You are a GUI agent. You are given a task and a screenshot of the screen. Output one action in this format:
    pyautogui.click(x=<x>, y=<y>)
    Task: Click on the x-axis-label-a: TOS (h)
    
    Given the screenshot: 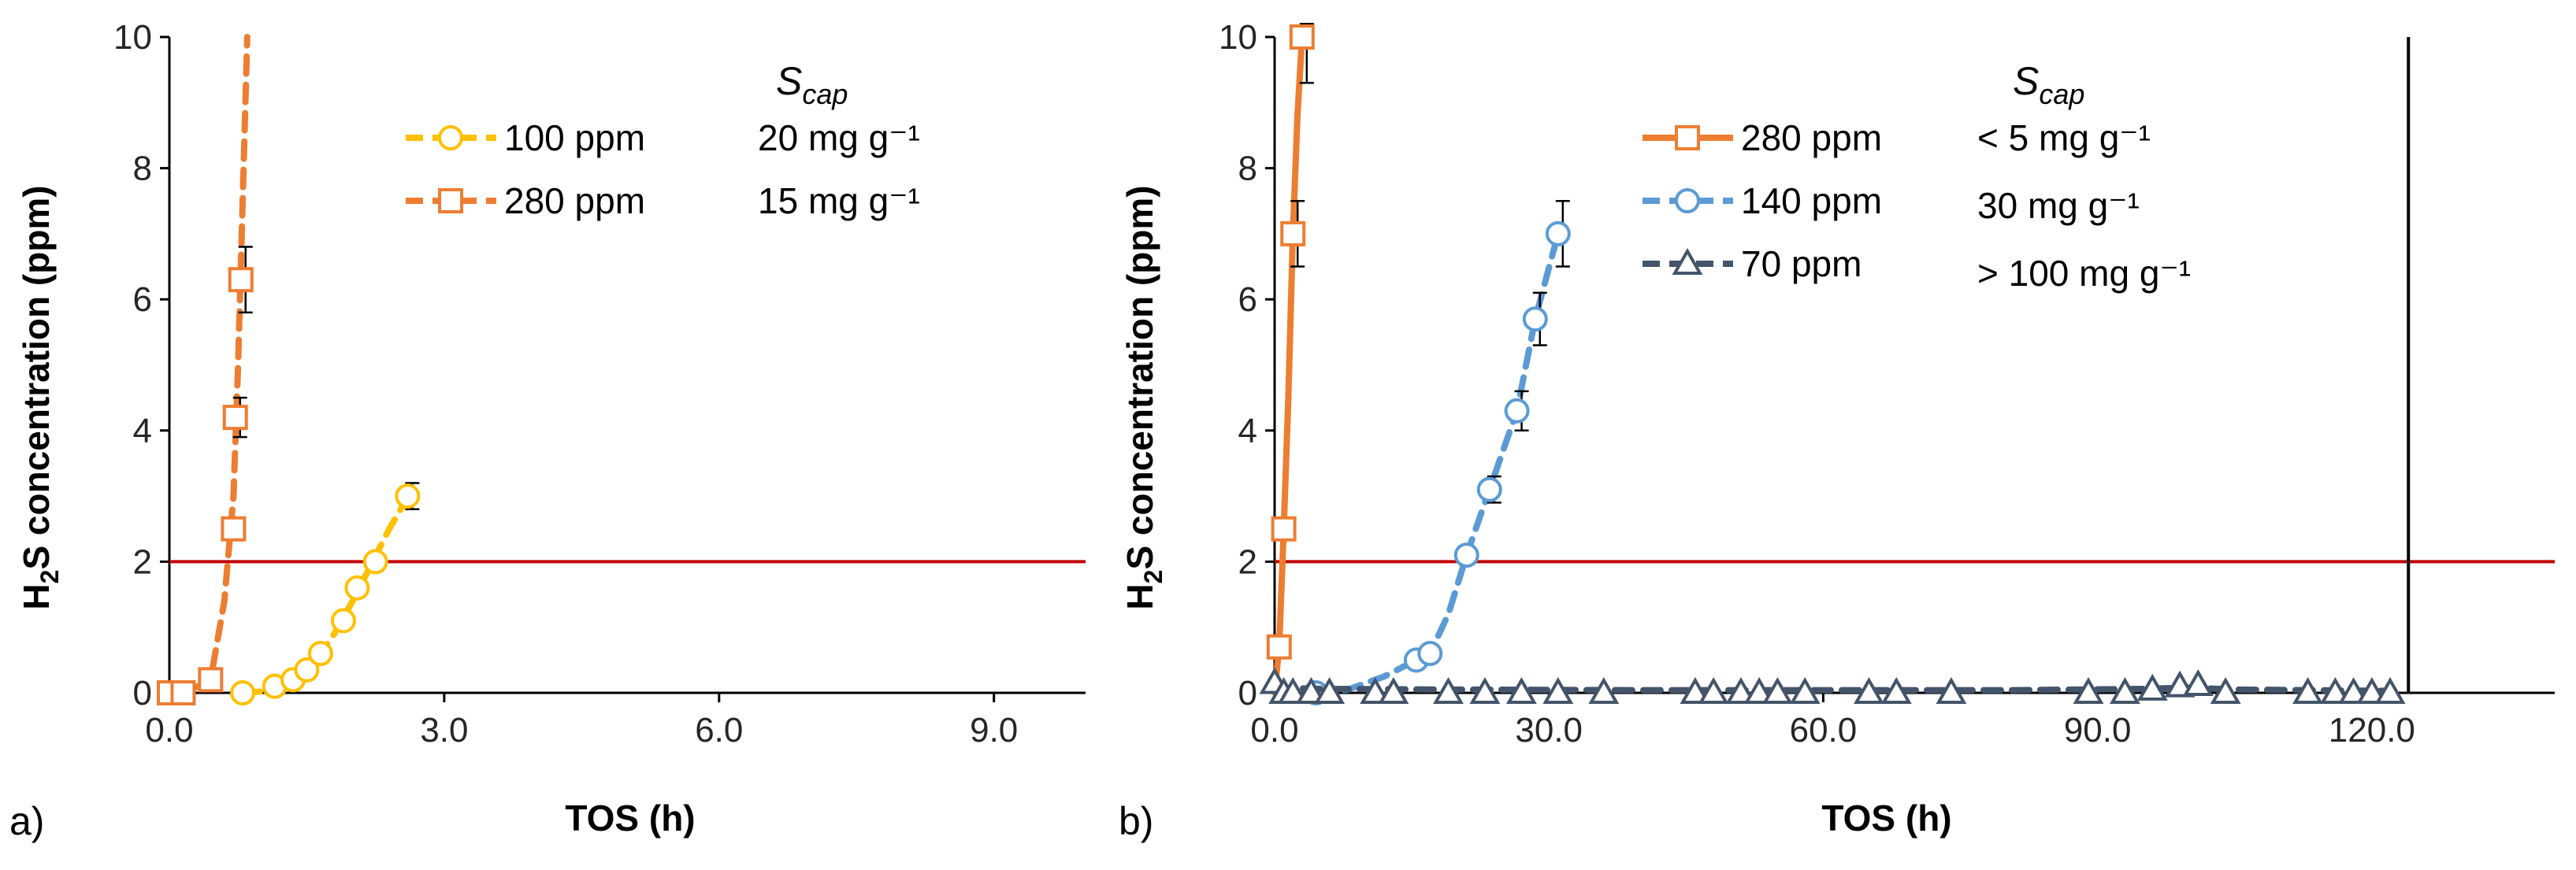 What is the action you would take?
    pyautogui.click(x=630, y=819)
    